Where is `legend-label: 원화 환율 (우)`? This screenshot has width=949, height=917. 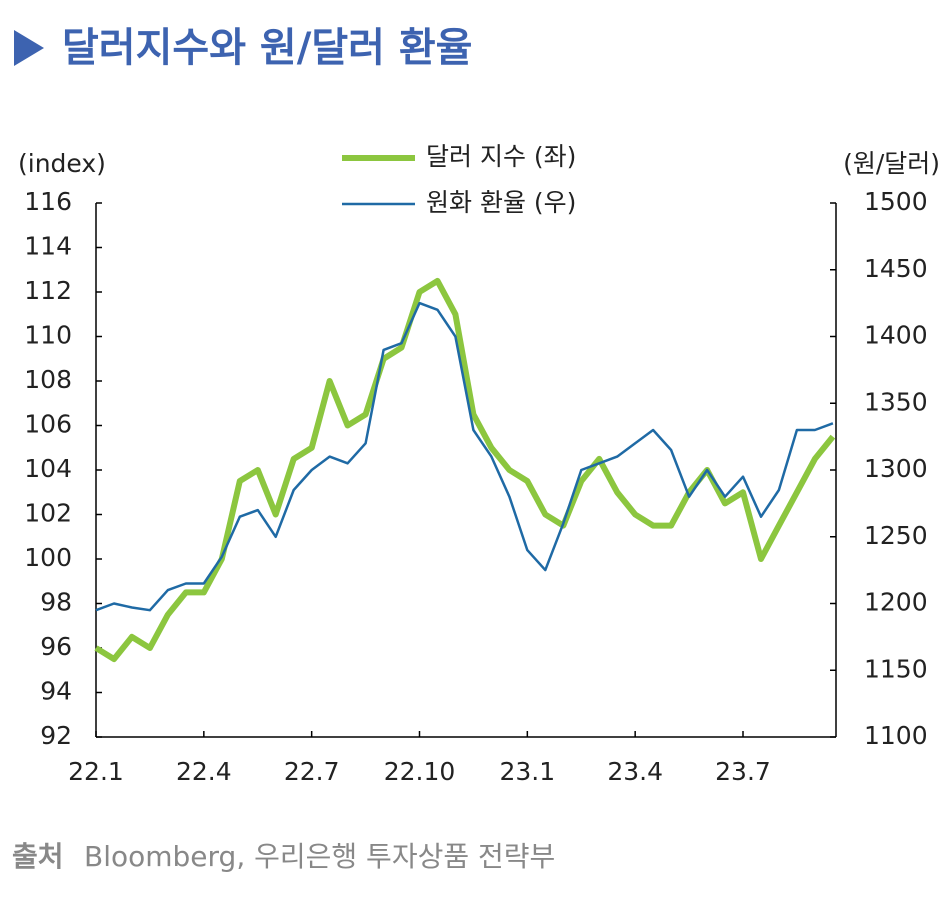 legend-label: 원화 환율 (우) is located at coordinates (501, 202).